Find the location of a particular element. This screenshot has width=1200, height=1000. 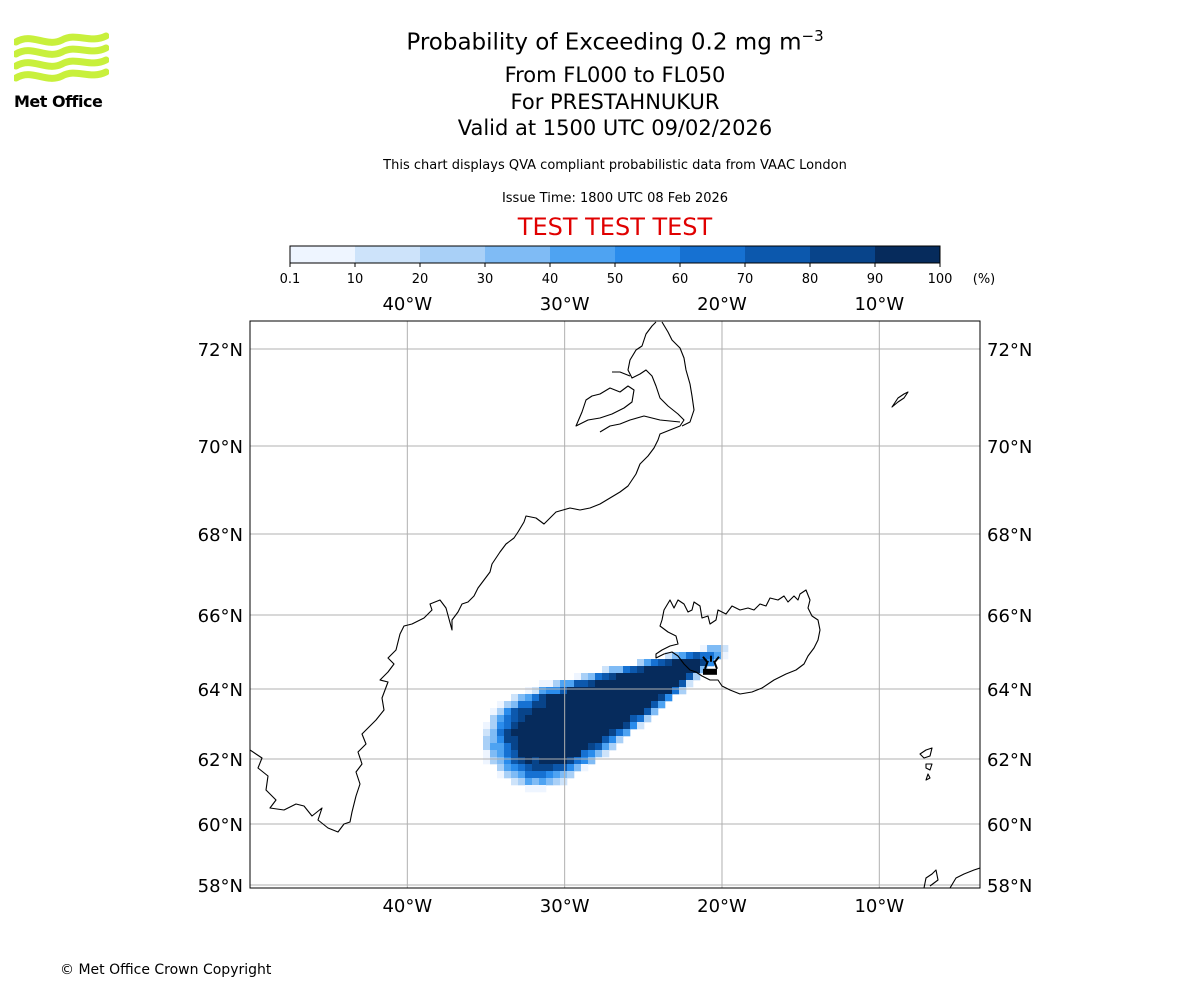

colorbar-unit: (%) is located at coordinates (984, 279).